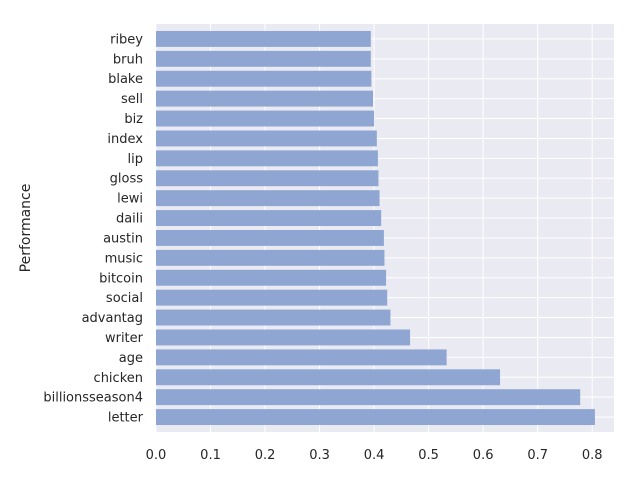  What do you see at coordinates (267, 158) in the screenshot?
I see `bar-lip` at bounding box center [267, 158].